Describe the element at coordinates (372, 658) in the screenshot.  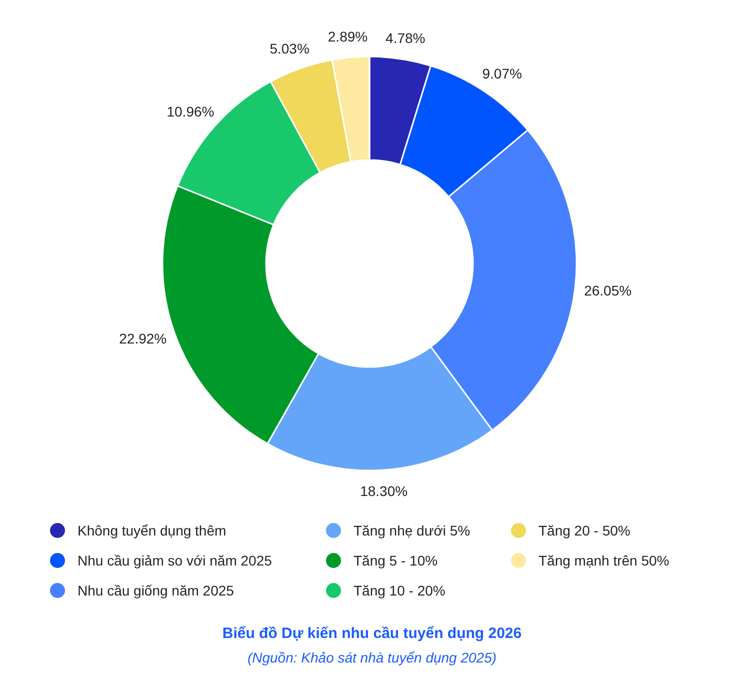
I see `text: (Nguồn: Khảo sát nhà tuyển dụng 2025)` at that location.